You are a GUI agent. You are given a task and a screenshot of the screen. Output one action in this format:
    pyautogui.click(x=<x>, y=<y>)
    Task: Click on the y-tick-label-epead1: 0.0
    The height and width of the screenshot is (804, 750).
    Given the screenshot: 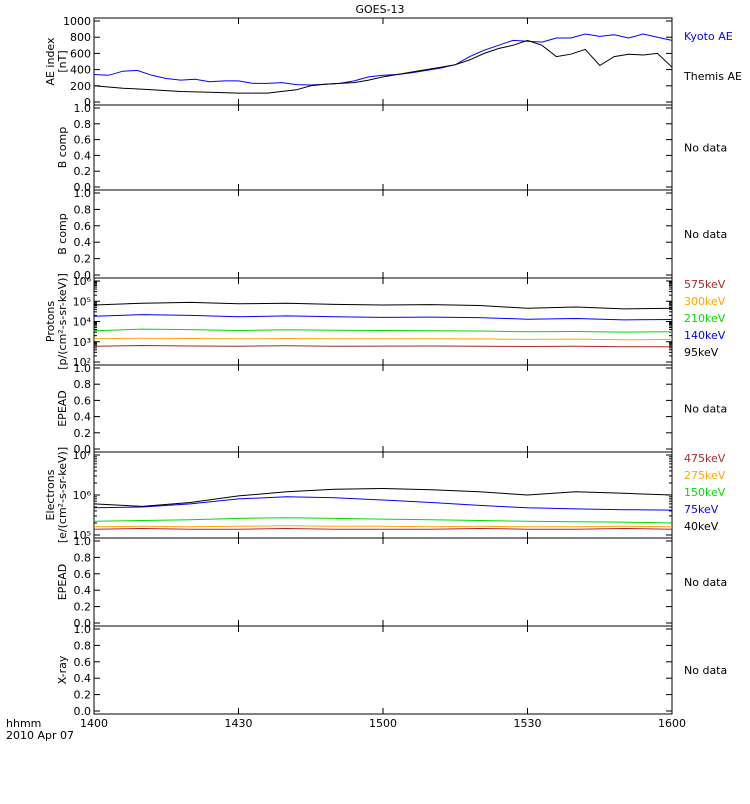 What is the action you would take?
    pyautogui.click(x=83, y=449)
    